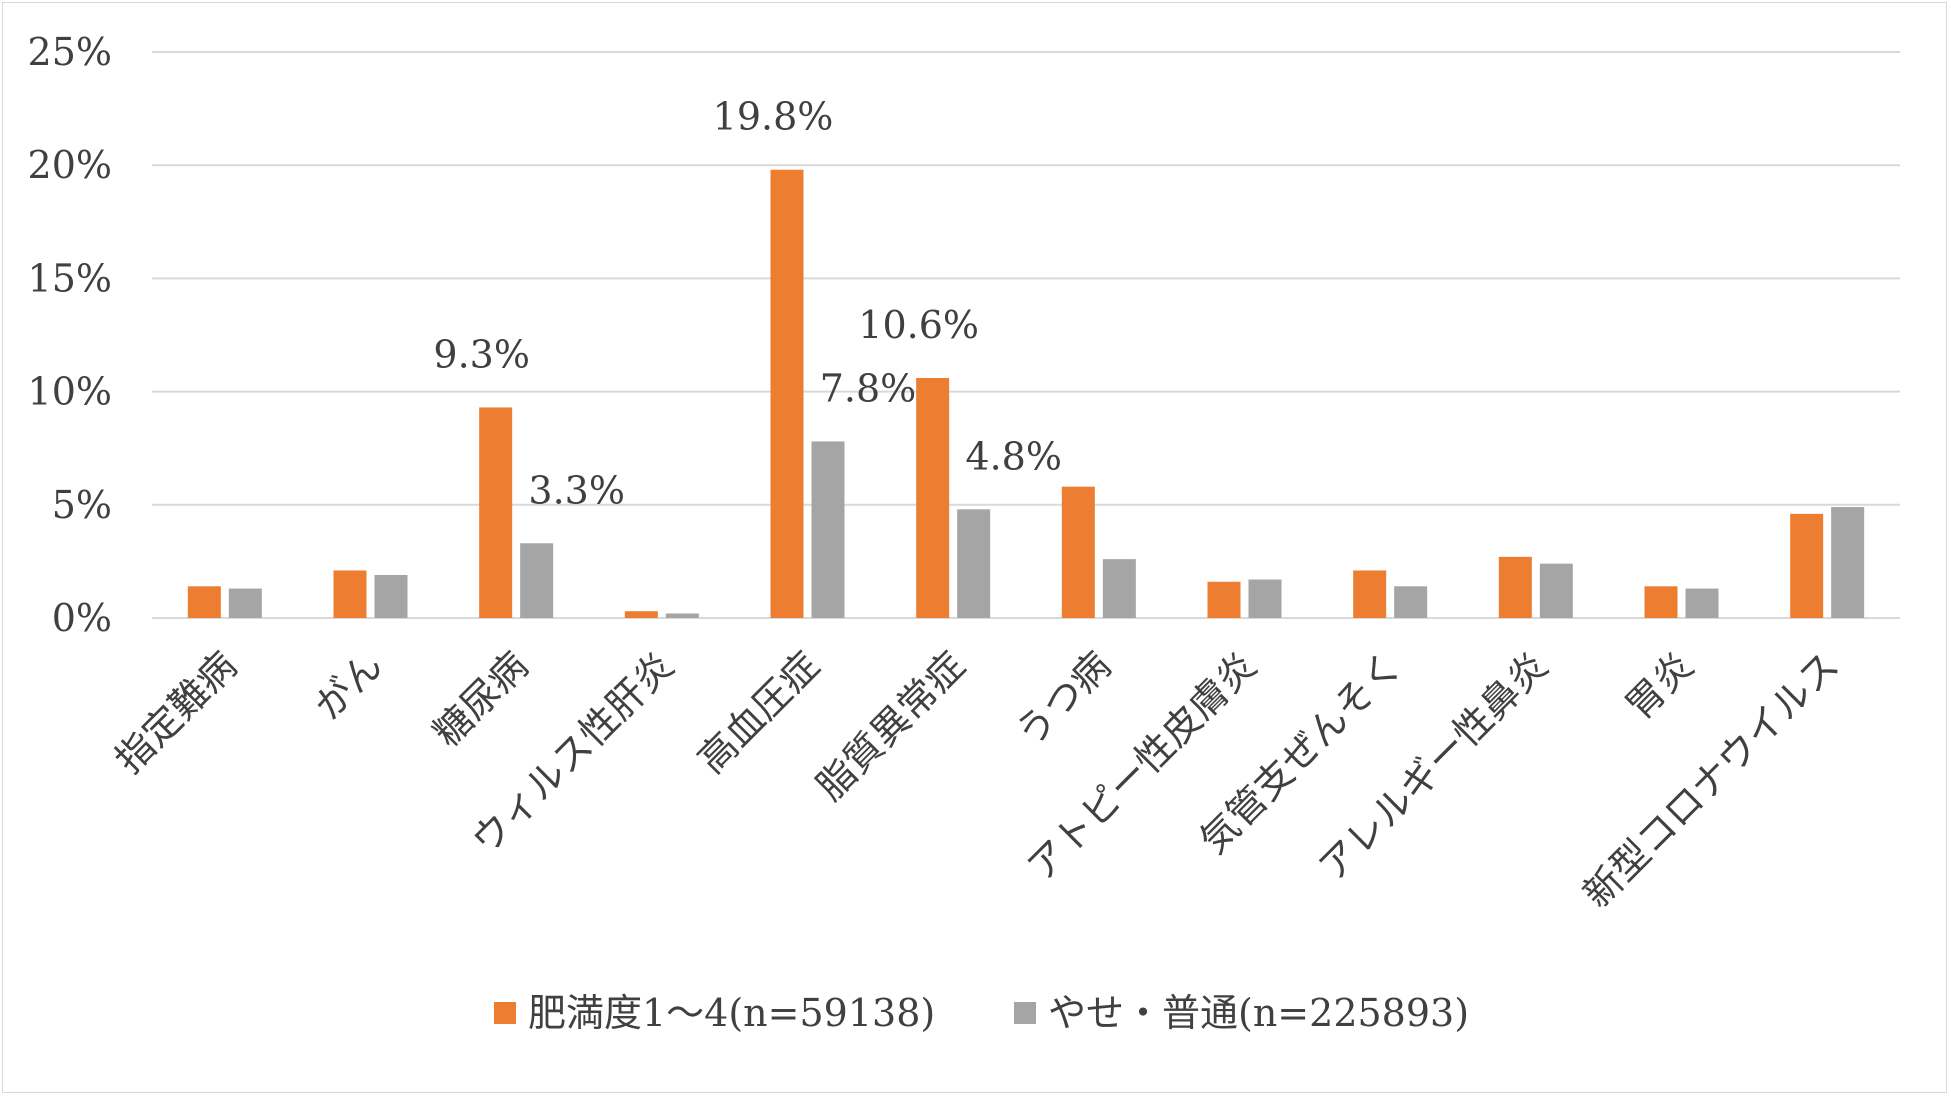  What do you see at coordinates (731, 1013) in the screenshot?
I see `legend-label: 肥満度1～4(n=59138)` at bounding box center [731, 1013].